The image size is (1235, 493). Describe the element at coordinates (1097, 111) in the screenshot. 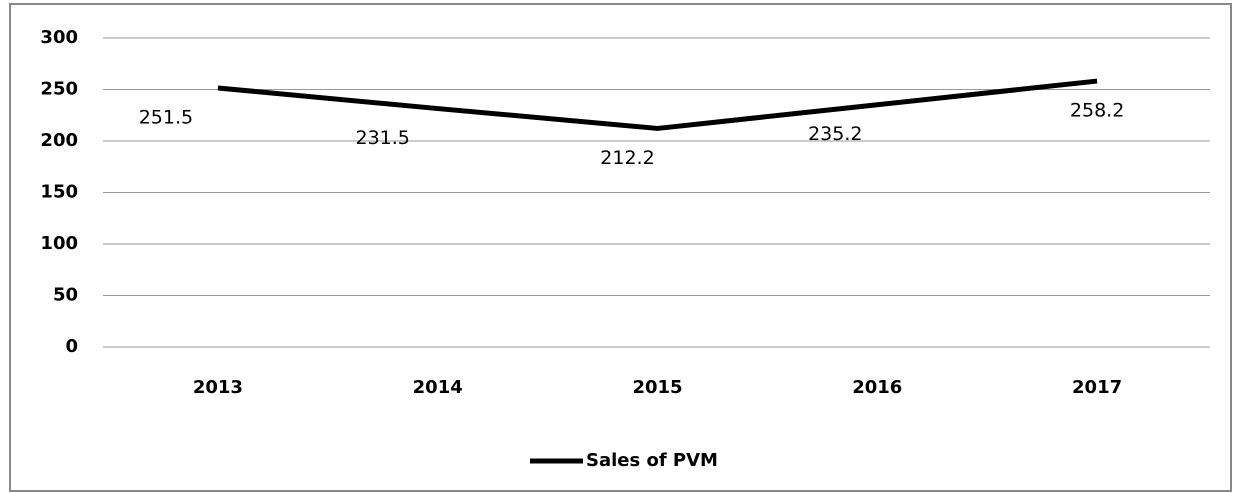

I see `data-label: 258.2` at that location.